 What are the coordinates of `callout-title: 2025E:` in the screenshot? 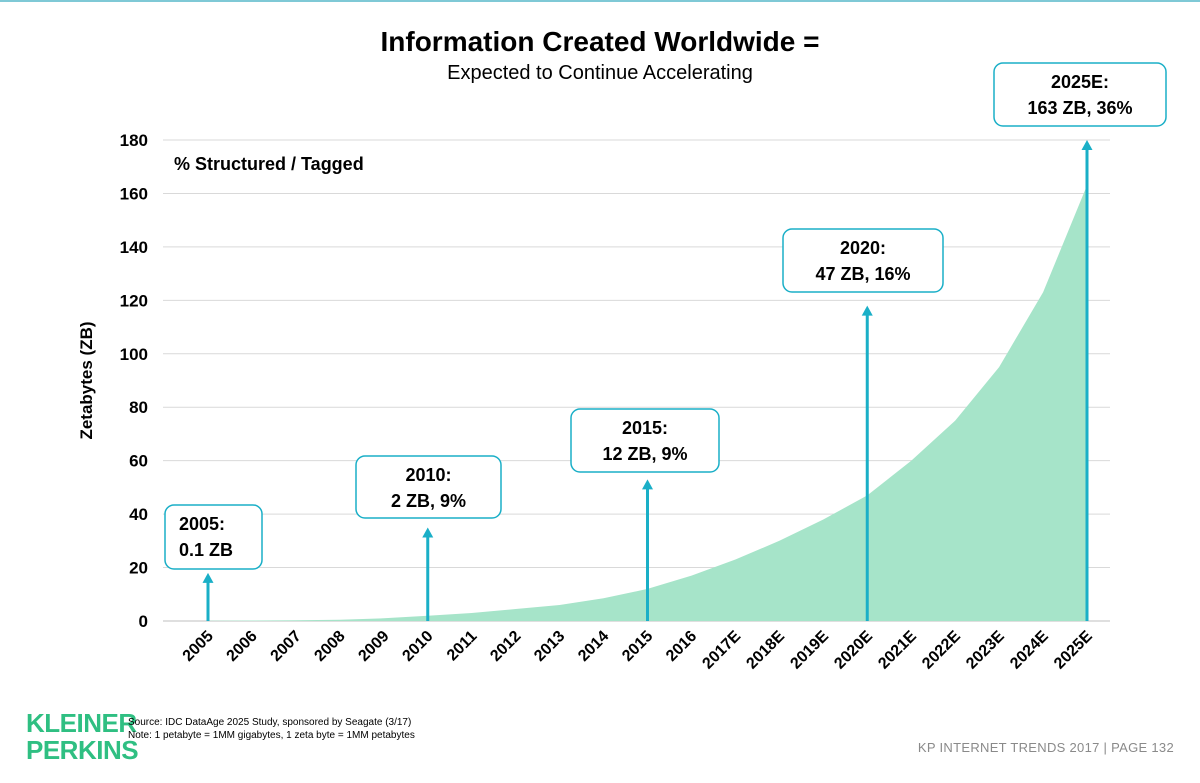 It's located at (1080, 82).